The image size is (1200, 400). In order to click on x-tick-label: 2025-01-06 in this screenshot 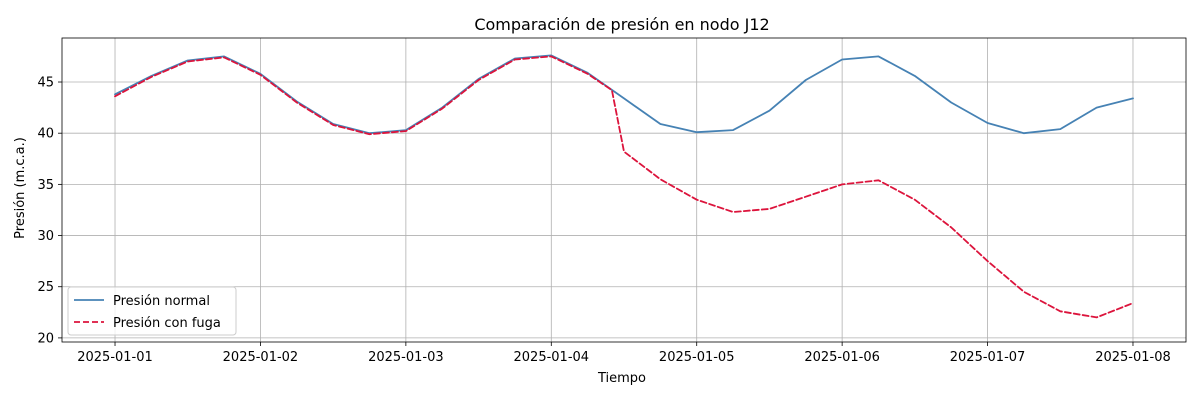, I will do `click(842, 357)`.